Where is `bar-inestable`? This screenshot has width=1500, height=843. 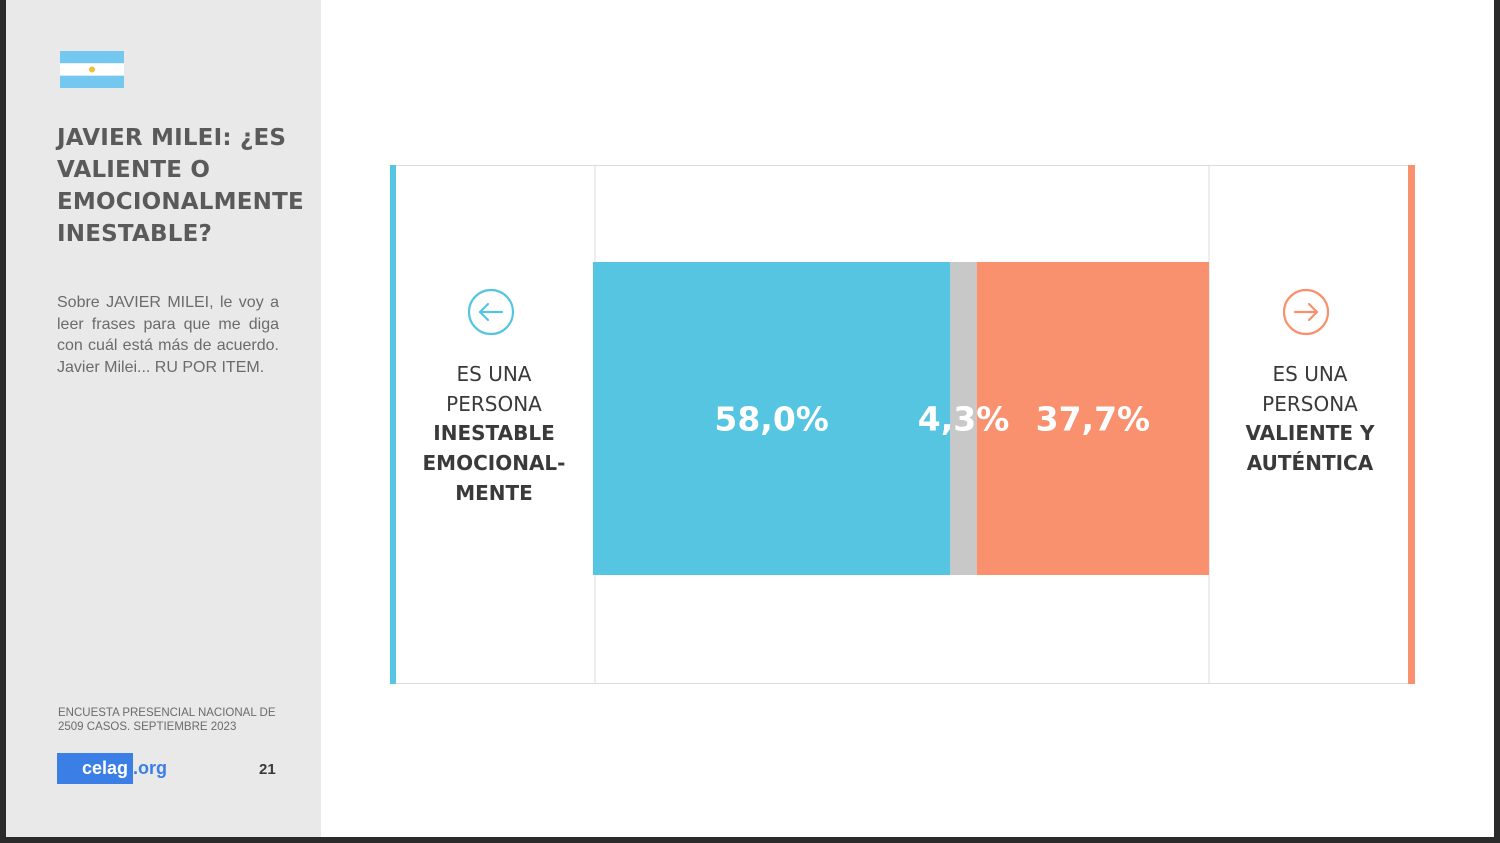
bar-inestable is located at coordinates (772, 418).